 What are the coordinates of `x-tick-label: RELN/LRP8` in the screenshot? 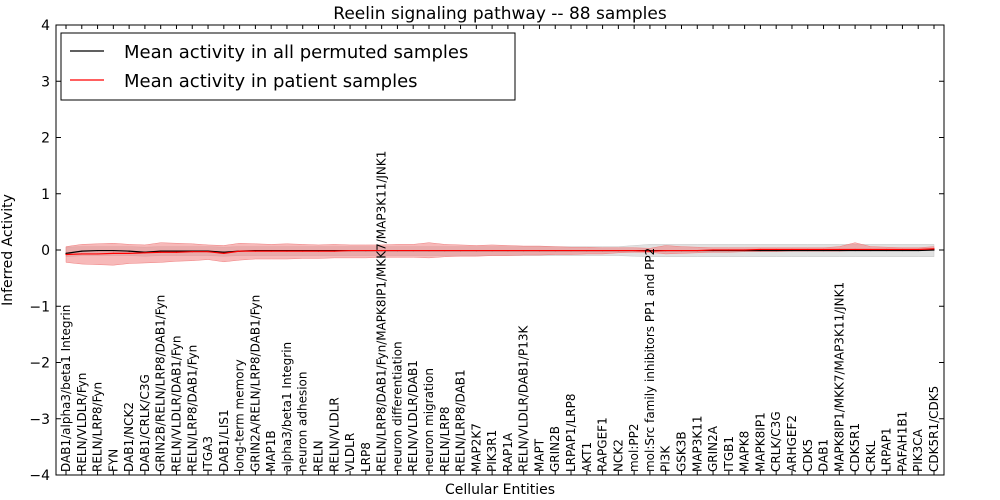 It's located at (445, 439).